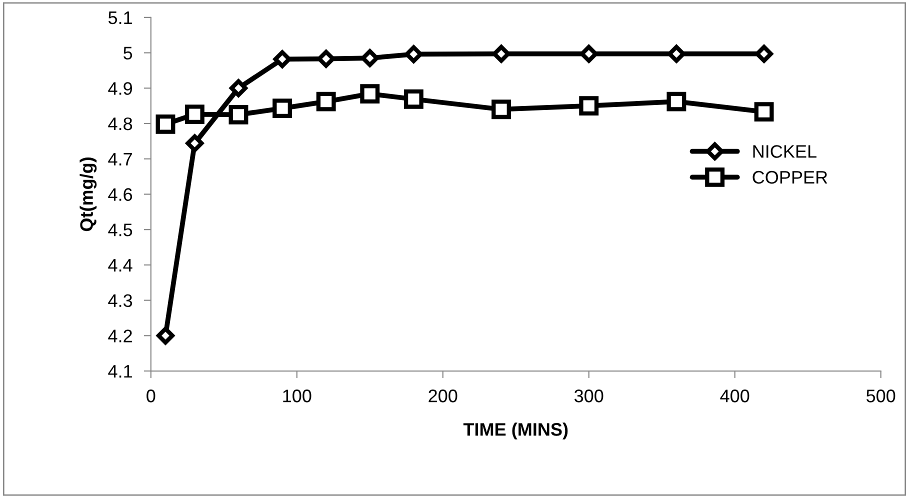 This screenshot has width=909, height=498. What do you see at coordinates (120, 88) in the screenshot?
I see `y-tick-label: 4.9` at bounding box center [120, 88].